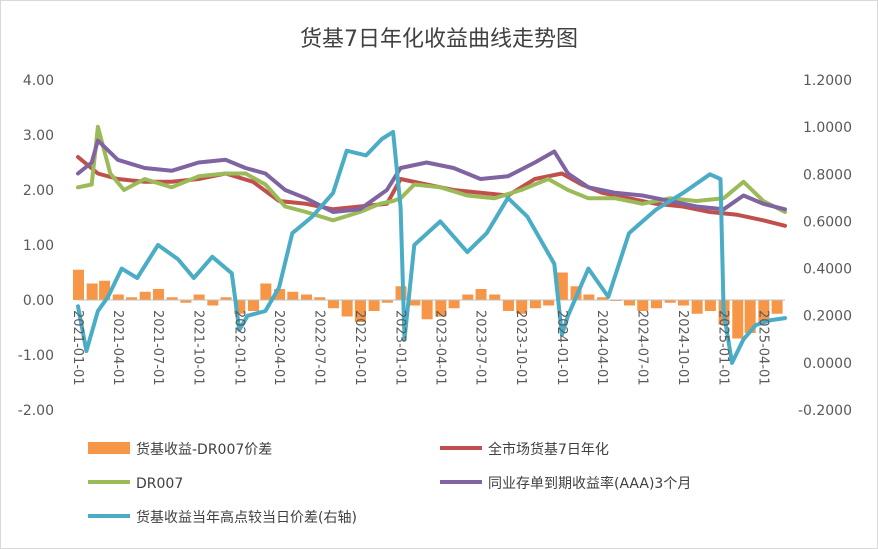 The height and width of the screenshot is (549, 878). I want to click on left-tick-label: 1.00, so click(38, 246).